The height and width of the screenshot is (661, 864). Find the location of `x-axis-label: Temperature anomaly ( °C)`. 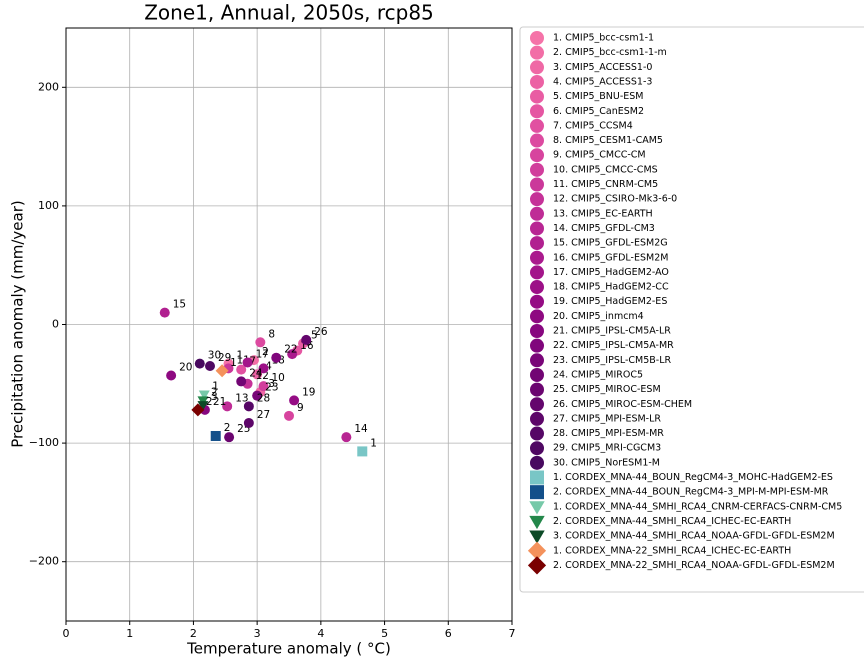

x-axis-label: Temperature anomaly ( °C) is located at coordinates (288, 649).